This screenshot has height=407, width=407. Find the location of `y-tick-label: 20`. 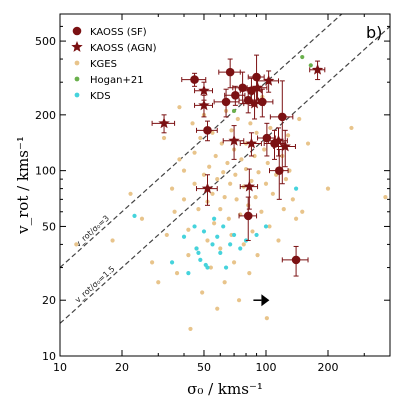

y-tick-label: 20 is located at coordinates (49, 300).